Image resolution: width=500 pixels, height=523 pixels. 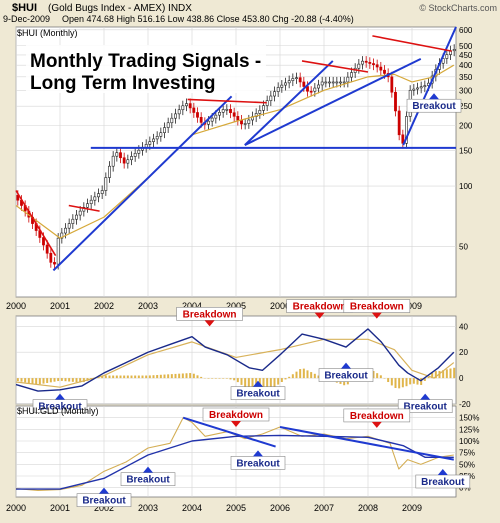 I want to click on ratio-tick-label: 150%, so click(x=469, y=418).